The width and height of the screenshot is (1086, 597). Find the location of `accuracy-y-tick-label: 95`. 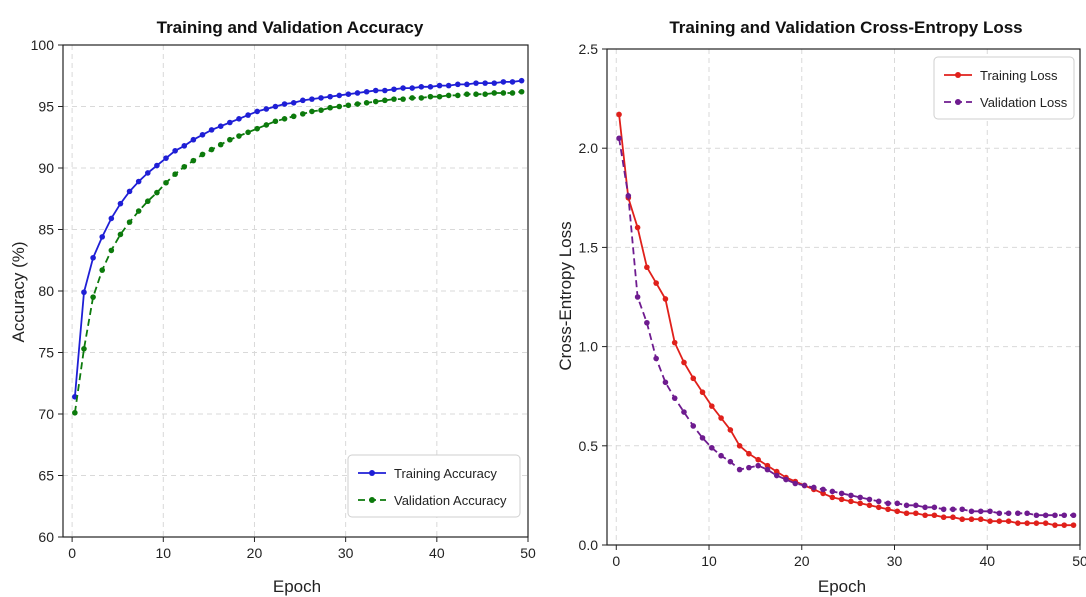

accuracy-y-tick-label: 95 is located at coordinates (46, 107).